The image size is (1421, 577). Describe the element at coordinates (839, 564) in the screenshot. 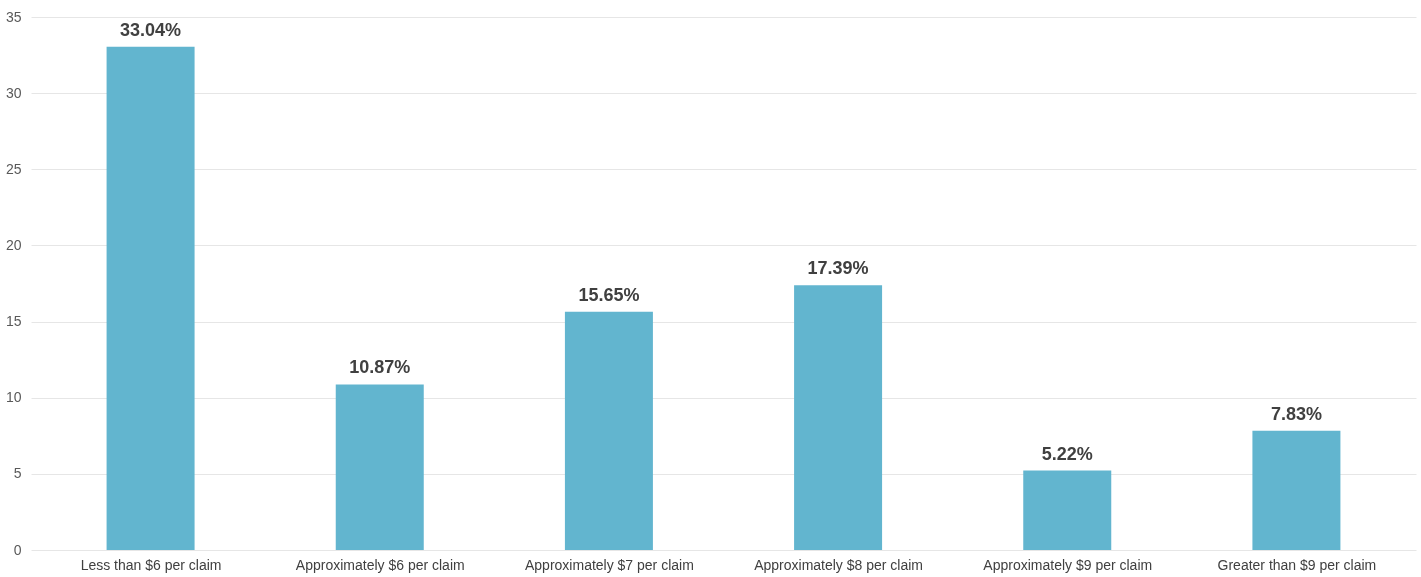

I see `x-tick-label: Approximately $8 per claim` at that location.